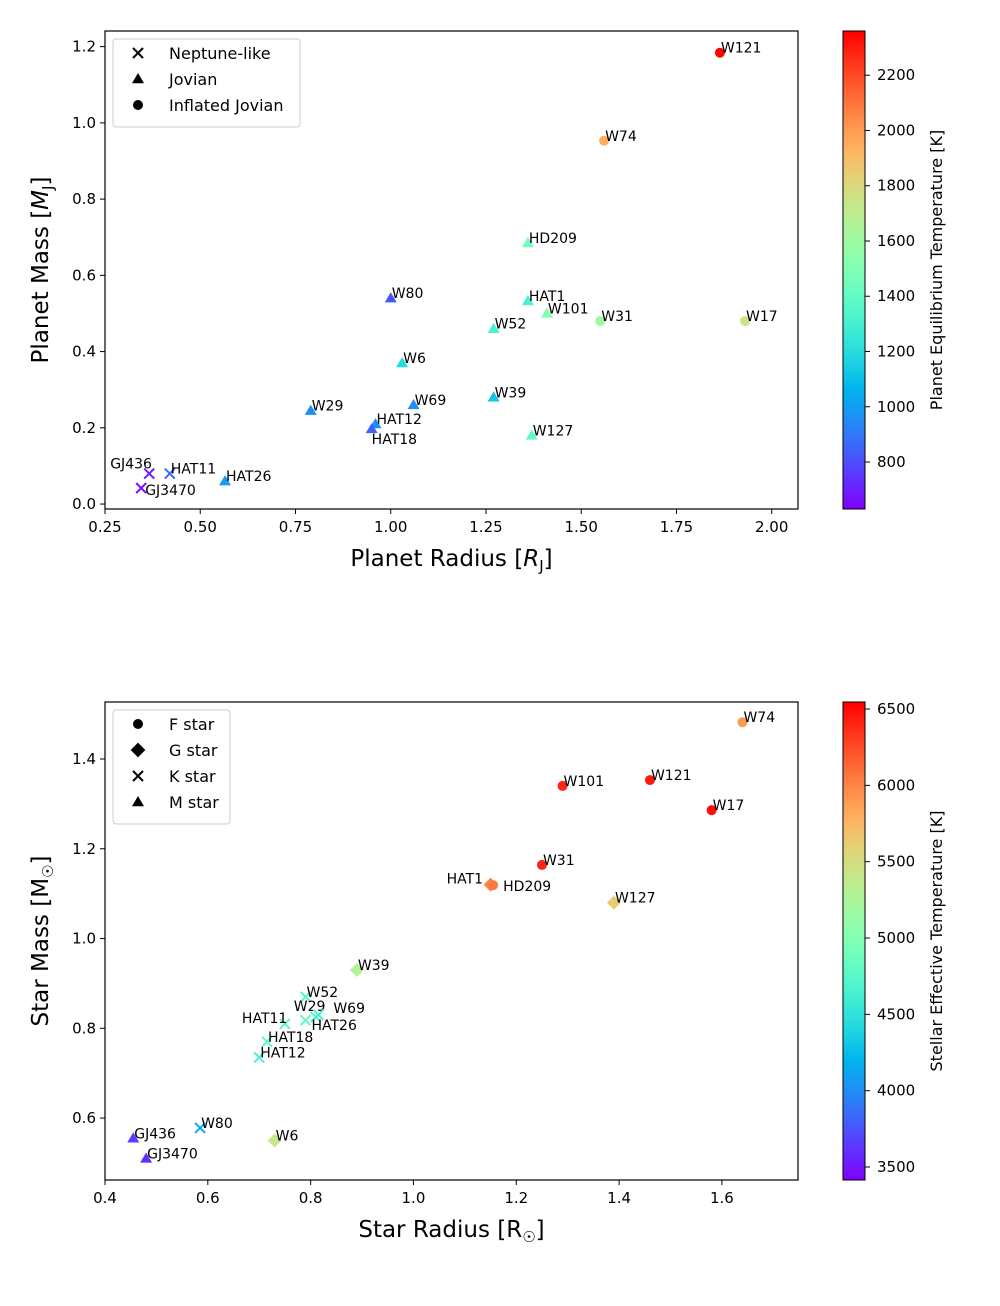  What do you see at coordinates (896, 709) in the screenshot?
I see `colorbar-tick-label: 6500` at bounding box center [896, 709].